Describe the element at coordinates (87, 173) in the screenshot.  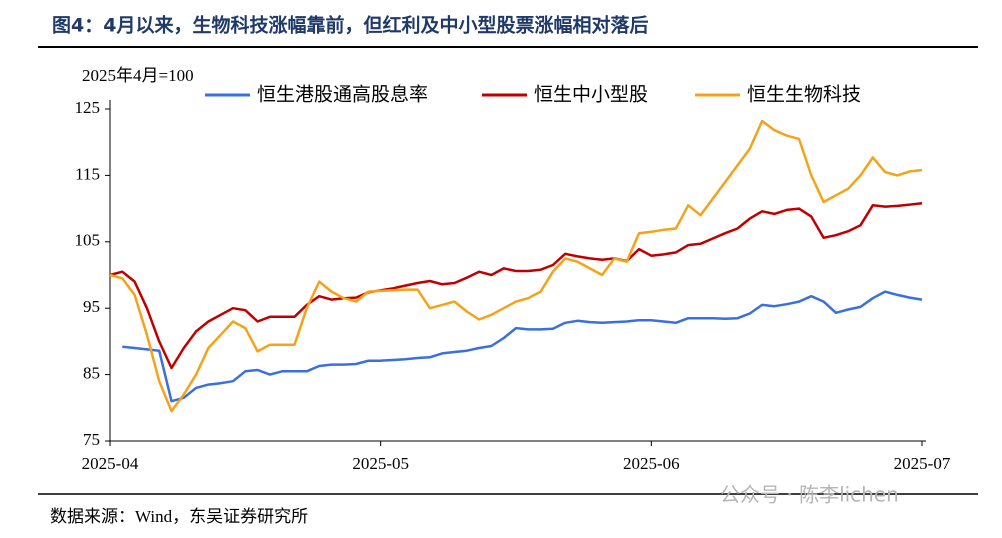
I see `y-tick-label: 115` at that location.